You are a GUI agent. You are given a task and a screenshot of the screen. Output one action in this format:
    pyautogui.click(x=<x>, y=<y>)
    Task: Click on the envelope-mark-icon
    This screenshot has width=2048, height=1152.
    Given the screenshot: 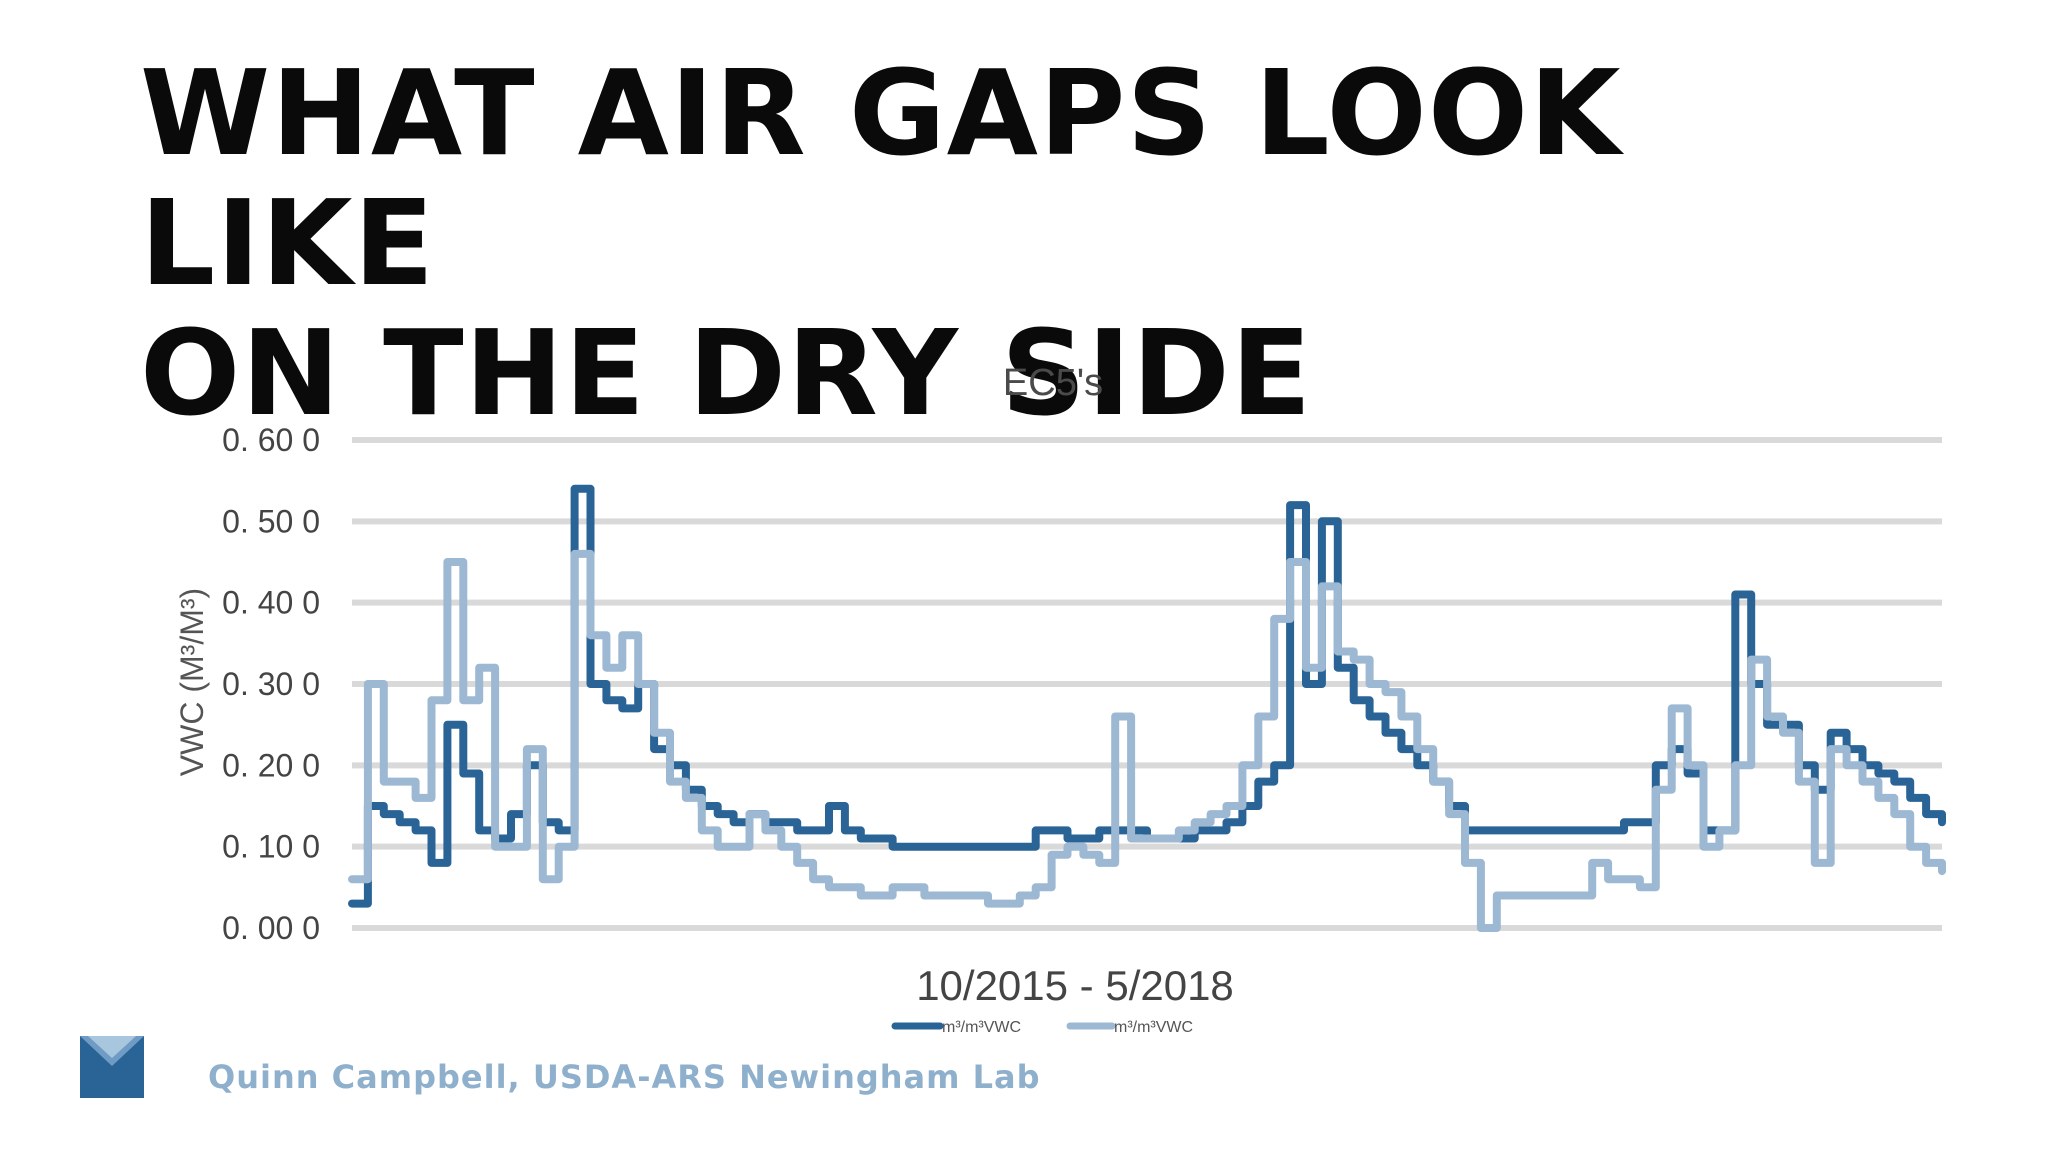 What is the action you would take?
    pyautogui.click(x=112, y=1067)
    